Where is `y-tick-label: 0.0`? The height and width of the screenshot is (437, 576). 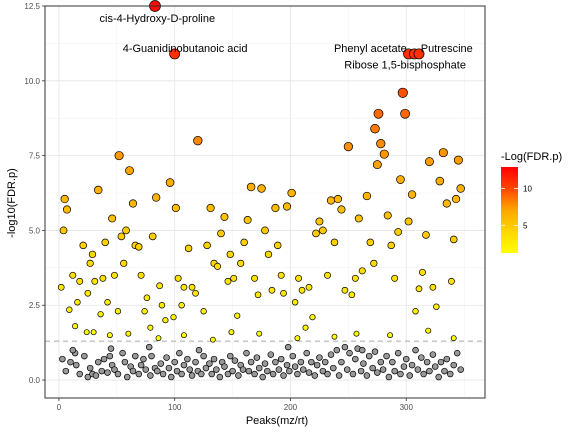
y-tick-label: 0.0 is located at coordinates (35, 380).